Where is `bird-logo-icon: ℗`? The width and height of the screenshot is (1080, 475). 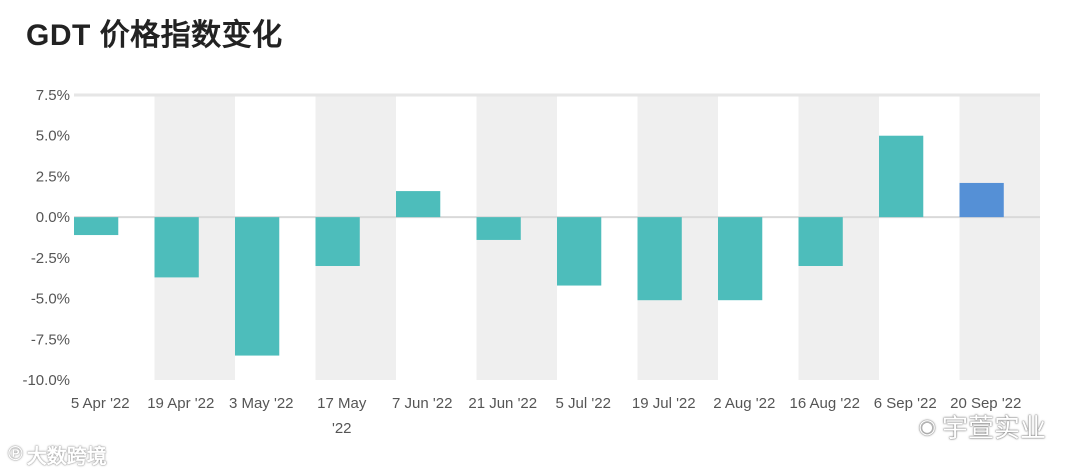
bird-logo-icon: ℗ is located at coordinates (15, 454).